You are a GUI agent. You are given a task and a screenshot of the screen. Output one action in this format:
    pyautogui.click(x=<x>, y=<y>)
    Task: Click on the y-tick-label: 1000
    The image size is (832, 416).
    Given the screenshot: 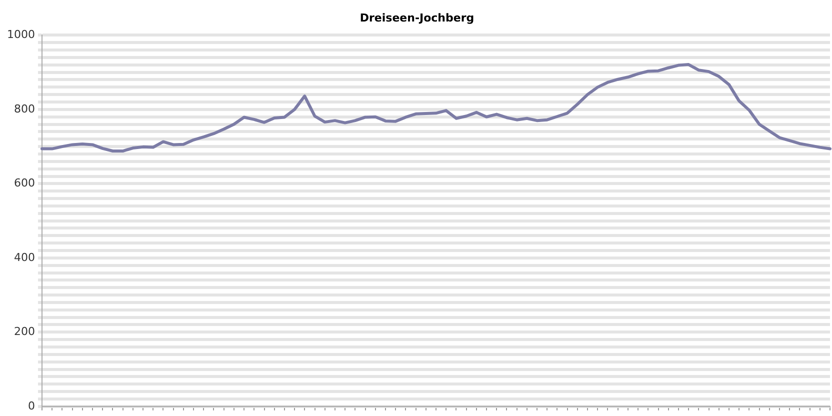 What is the action you would take?
    pyautogui.click(x=20, y=35)
    